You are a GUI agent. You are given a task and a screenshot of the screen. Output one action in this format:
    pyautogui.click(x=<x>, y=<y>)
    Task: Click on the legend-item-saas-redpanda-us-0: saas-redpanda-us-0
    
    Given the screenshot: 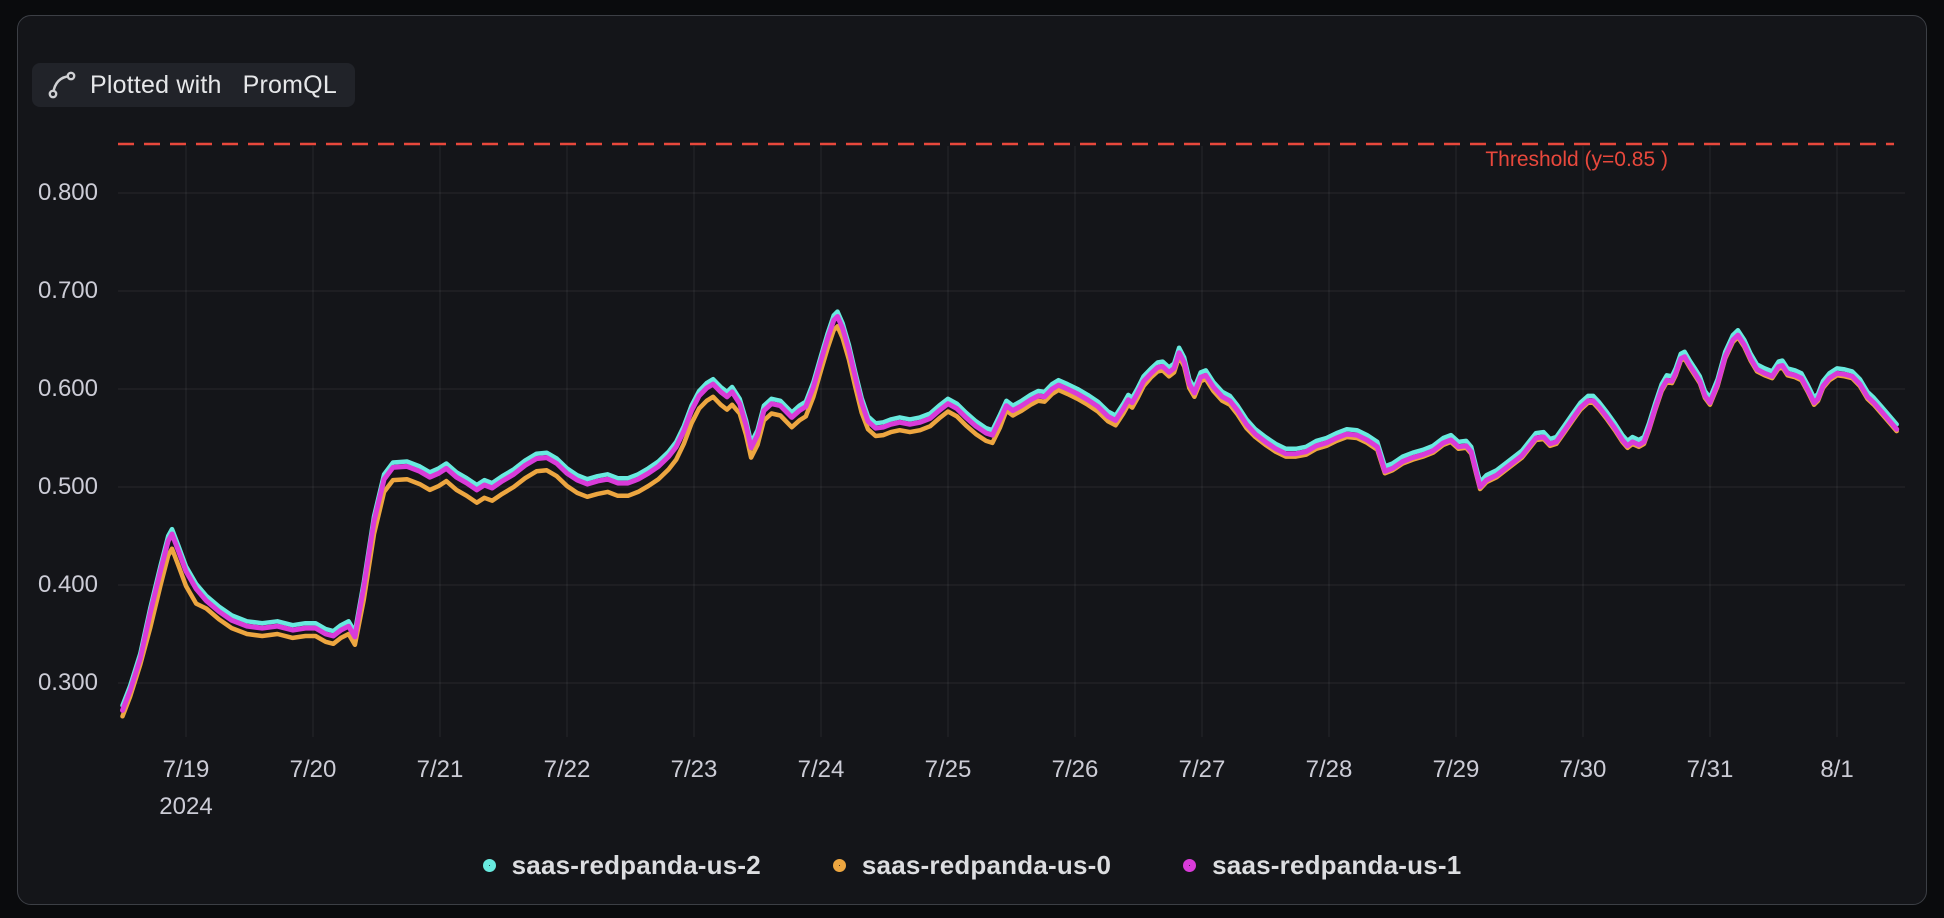 What is the action you would take?
    pyautogui.click(x=972, y=865)
    